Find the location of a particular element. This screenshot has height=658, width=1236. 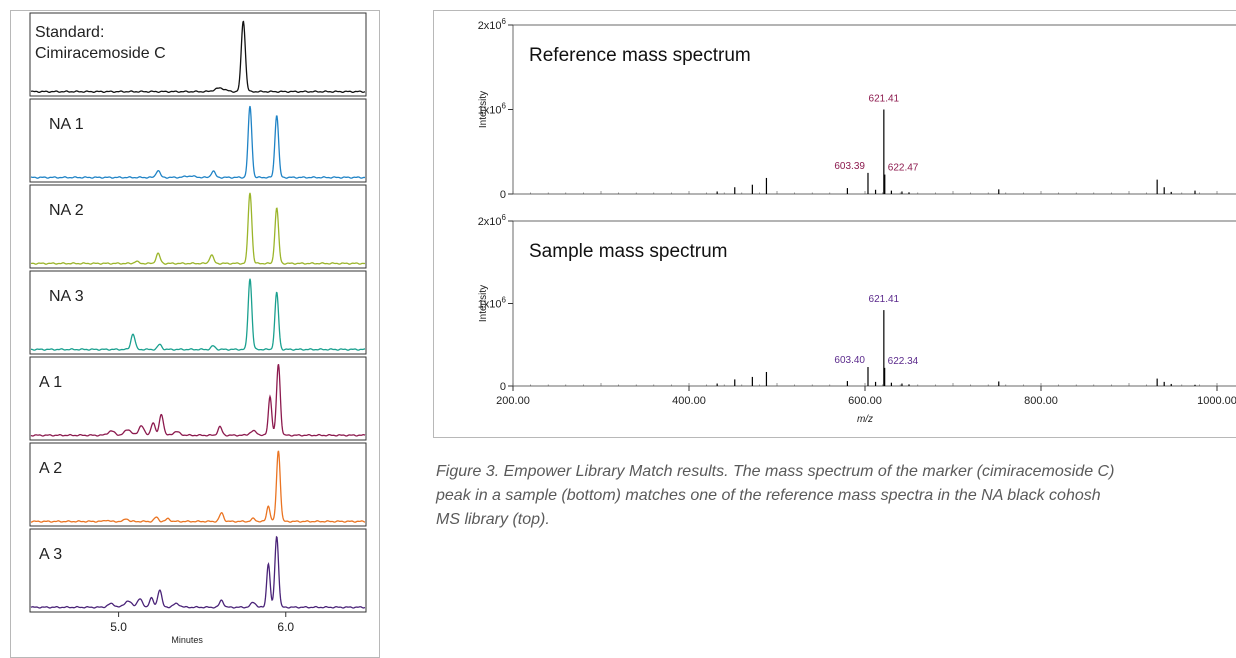

peak-label: 622.34 is located at coordinates (903, 361).